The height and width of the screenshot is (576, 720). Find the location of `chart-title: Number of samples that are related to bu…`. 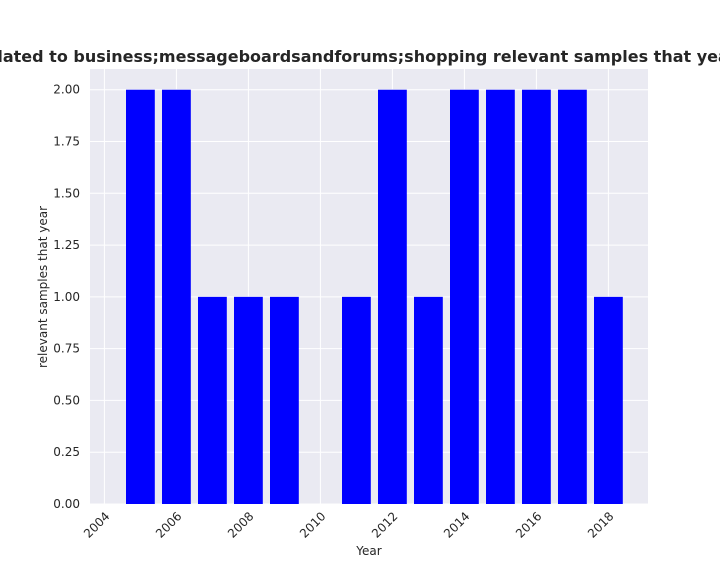

chart-title: Number of samples that are related to bu… is located at coordinates (360, 56).